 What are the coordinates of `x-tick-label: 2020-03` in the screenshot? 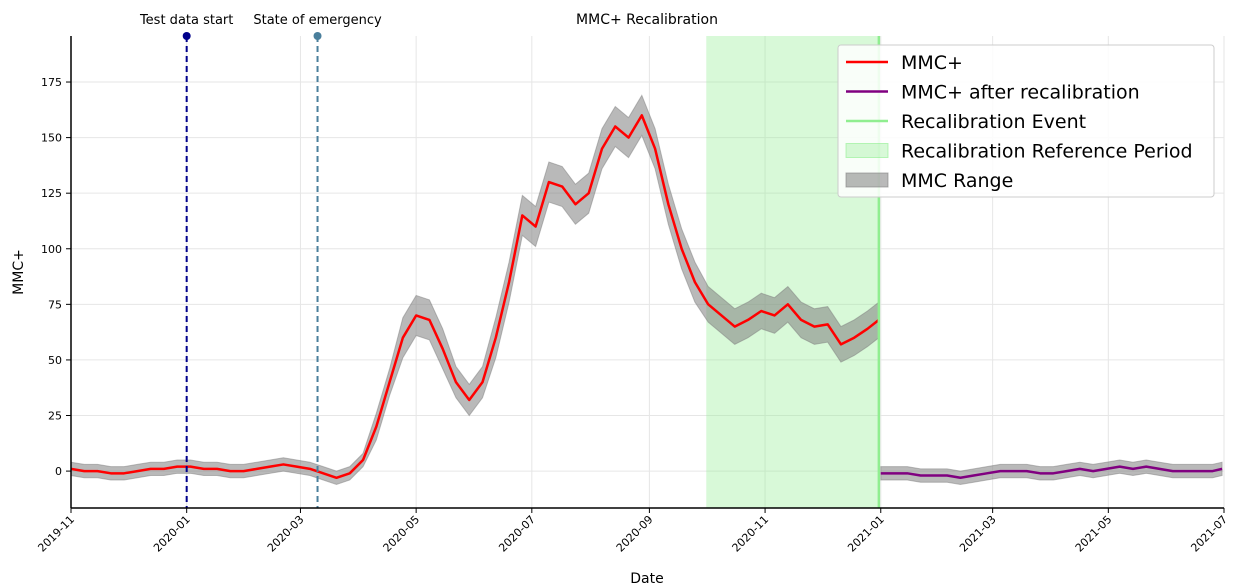 It's located at (286, 534).